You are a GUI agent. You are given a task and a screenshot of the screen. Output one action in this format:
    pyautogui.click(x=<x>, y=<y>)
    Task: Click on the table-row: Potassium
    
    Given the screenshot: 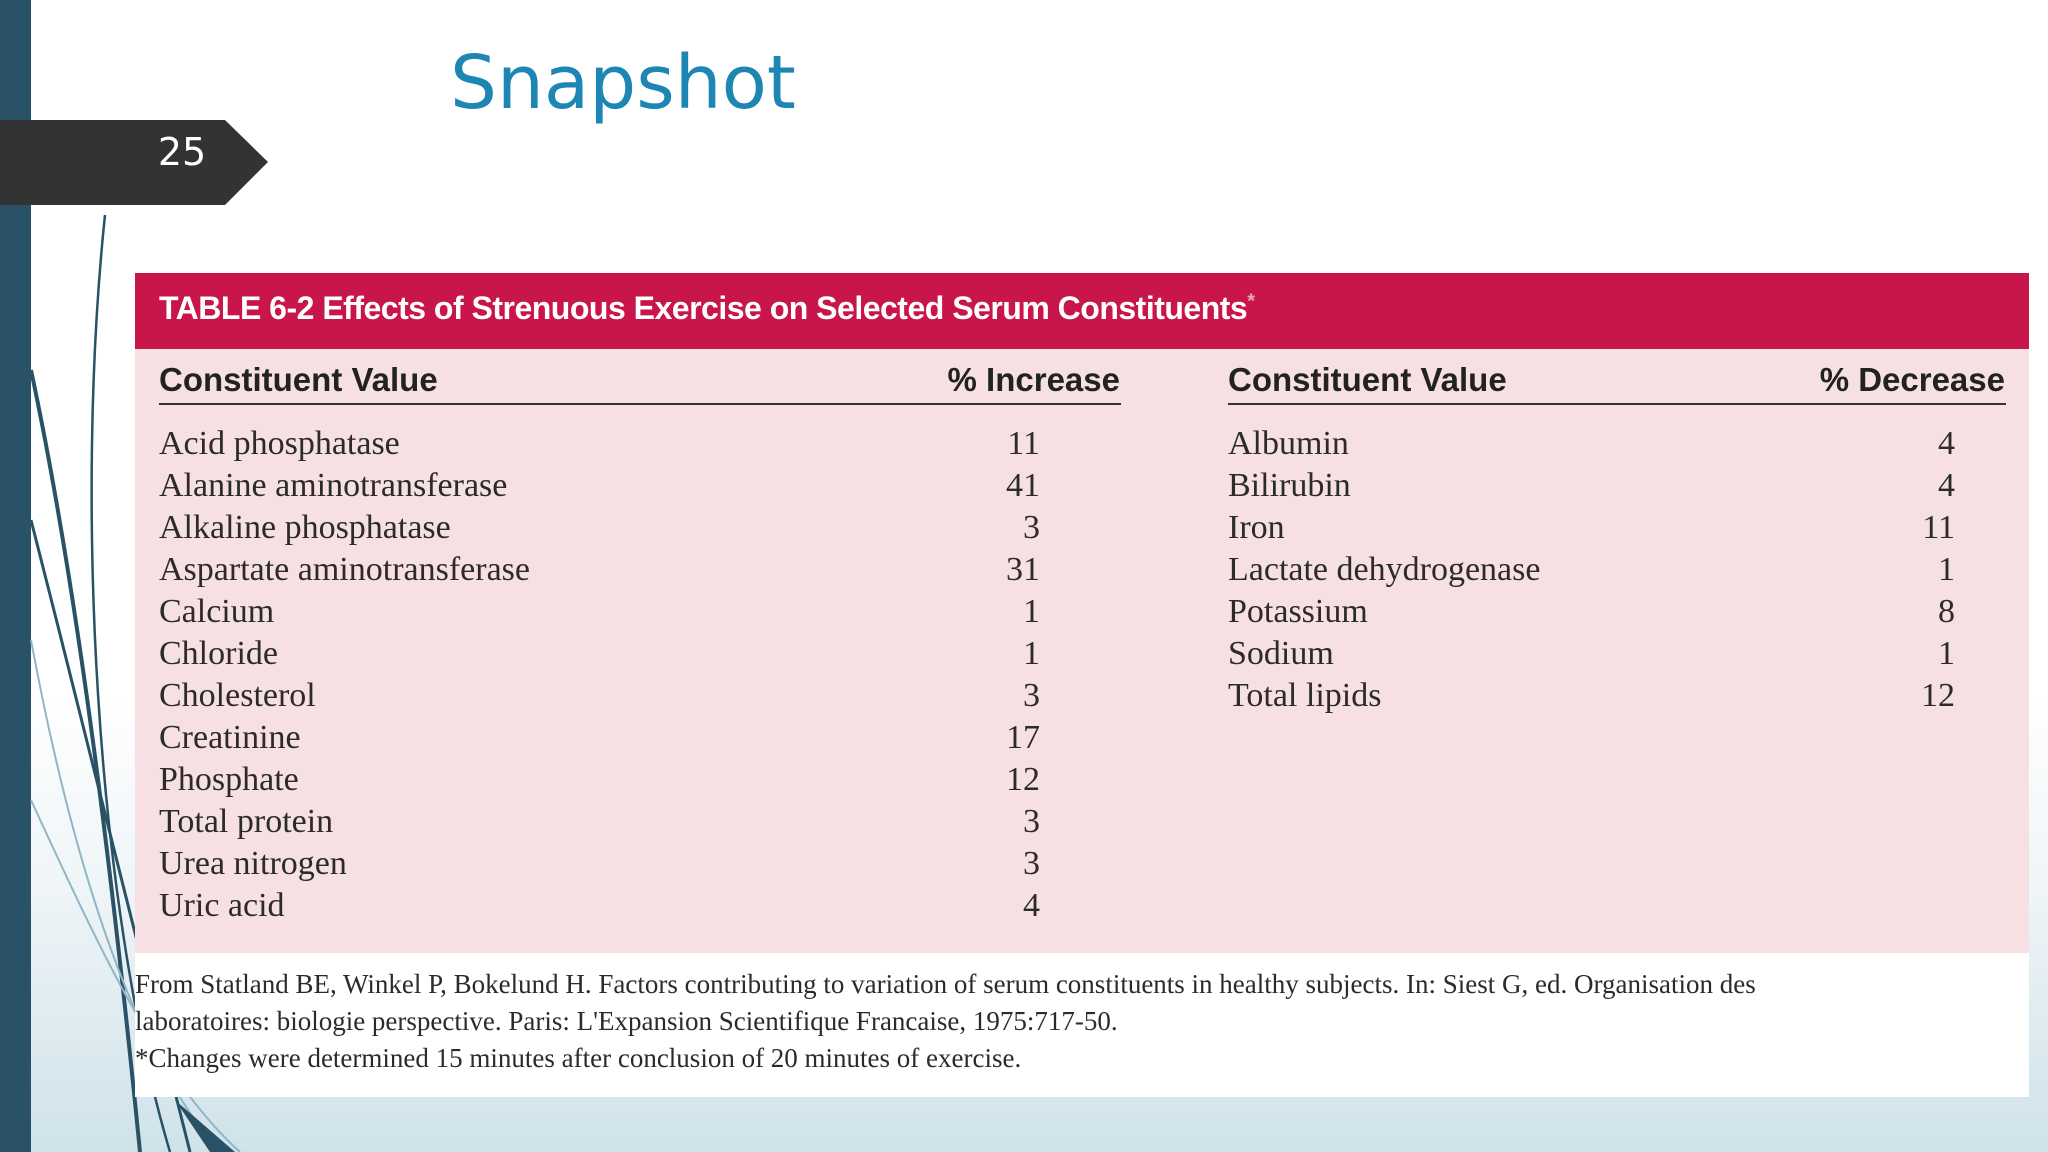 What is the action you would take?
    pyautogui.click(x=1298, y=611)
    